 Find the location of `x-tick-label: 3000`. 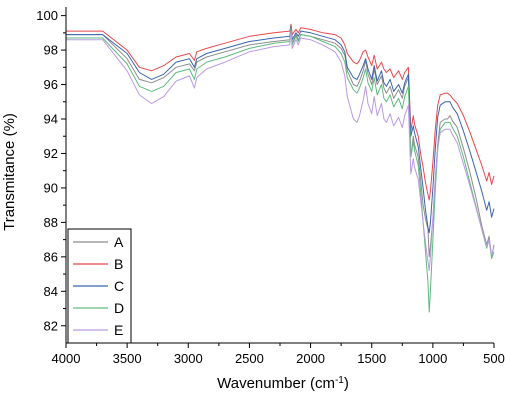

x-tick-label: 3000 is located at coordinates (188, 358).